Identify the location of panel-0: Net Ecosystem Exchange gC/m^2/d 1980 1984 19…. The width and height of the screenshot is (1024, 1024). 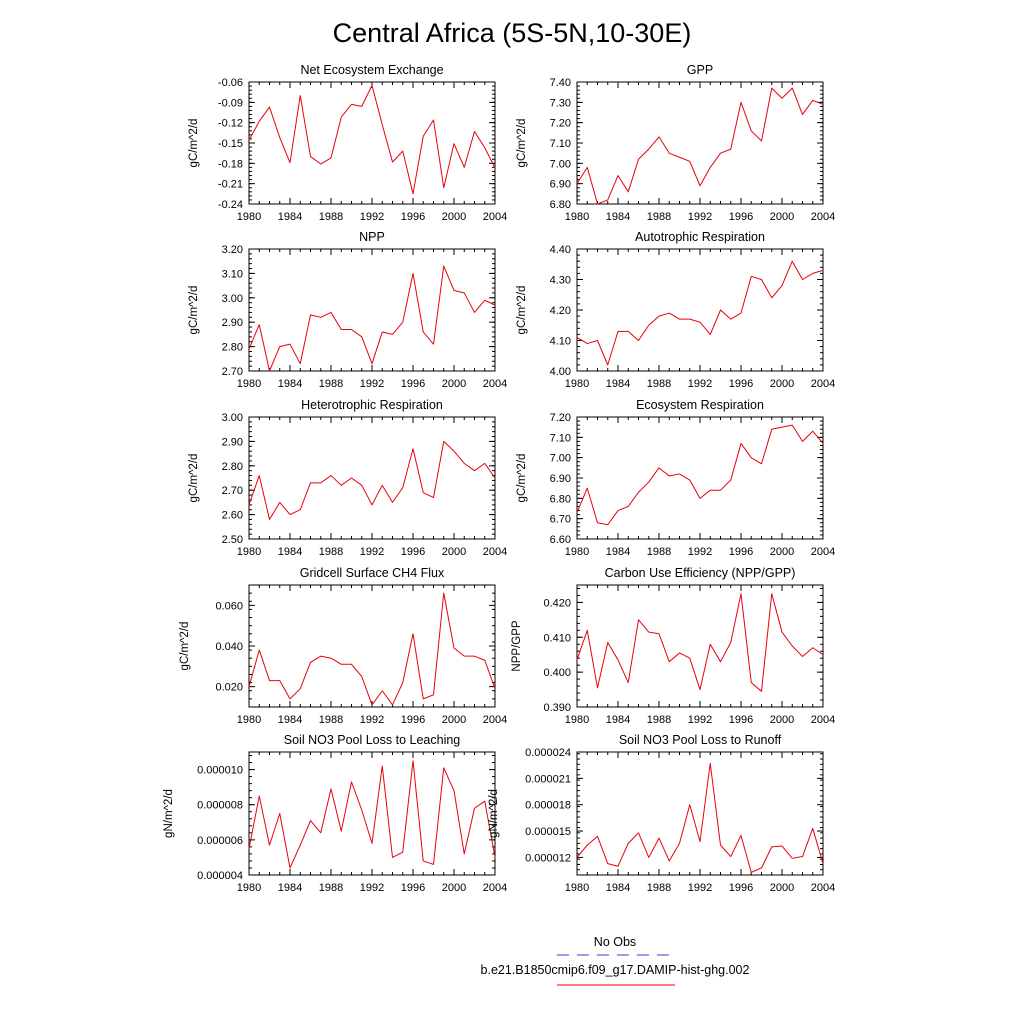
(347, 143).